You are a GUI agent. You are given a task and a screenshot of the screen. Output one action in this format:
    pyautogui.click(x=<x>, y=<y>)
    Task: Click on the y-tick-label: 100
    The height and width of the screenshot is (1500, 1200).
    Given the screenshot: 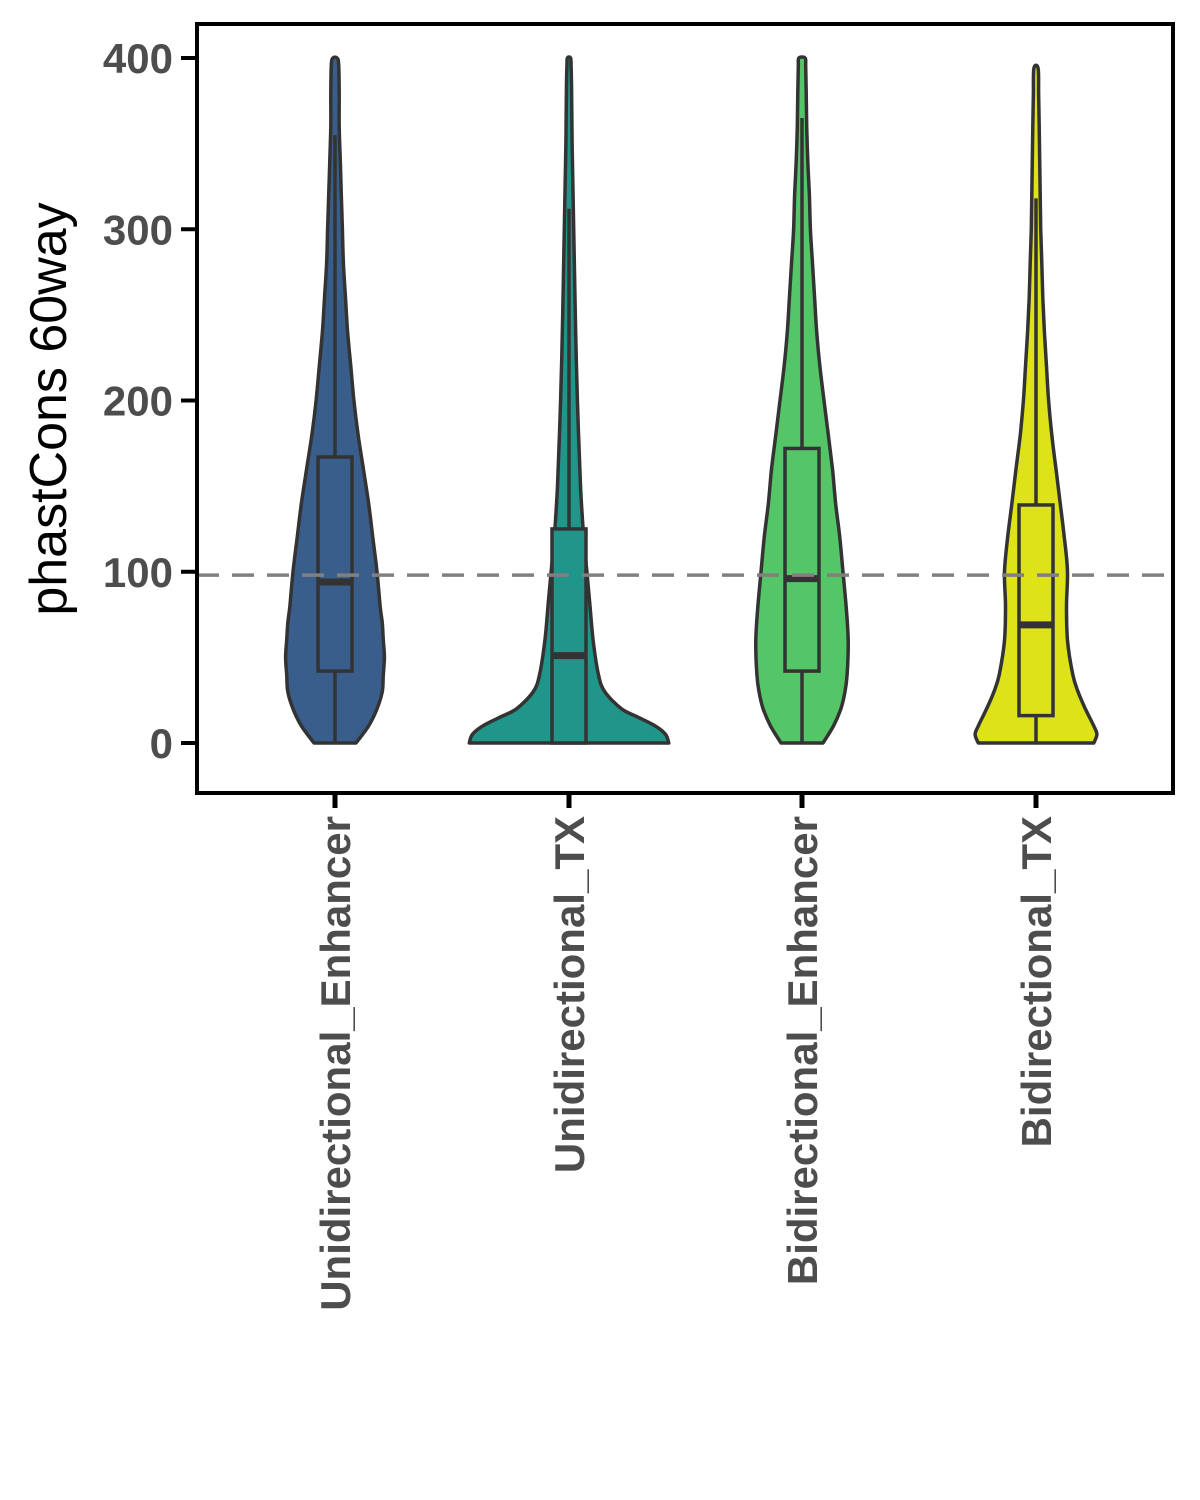 What is the action you would take?
    pyautogui.click(x=138, y=572)
    